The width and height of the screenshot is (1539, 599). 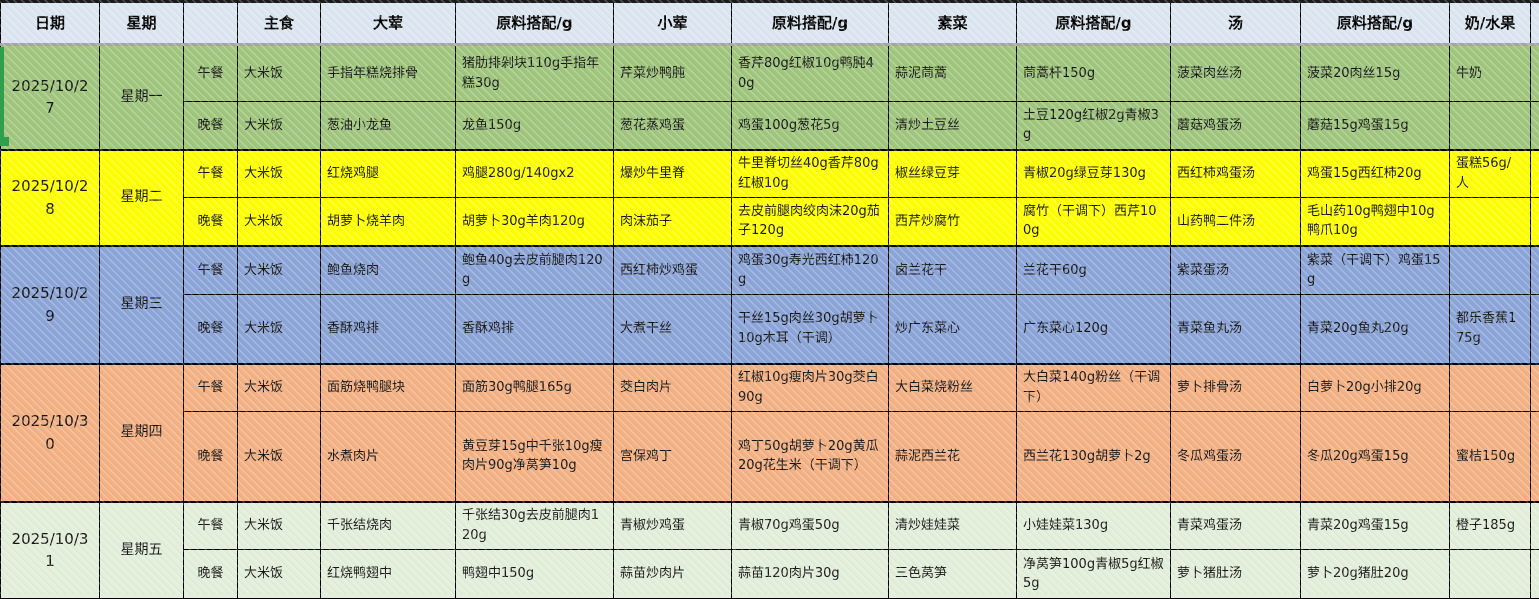 I want to click on col-header-ingredients-veg: 原料搭配/g, so click(x=1094, y=23).